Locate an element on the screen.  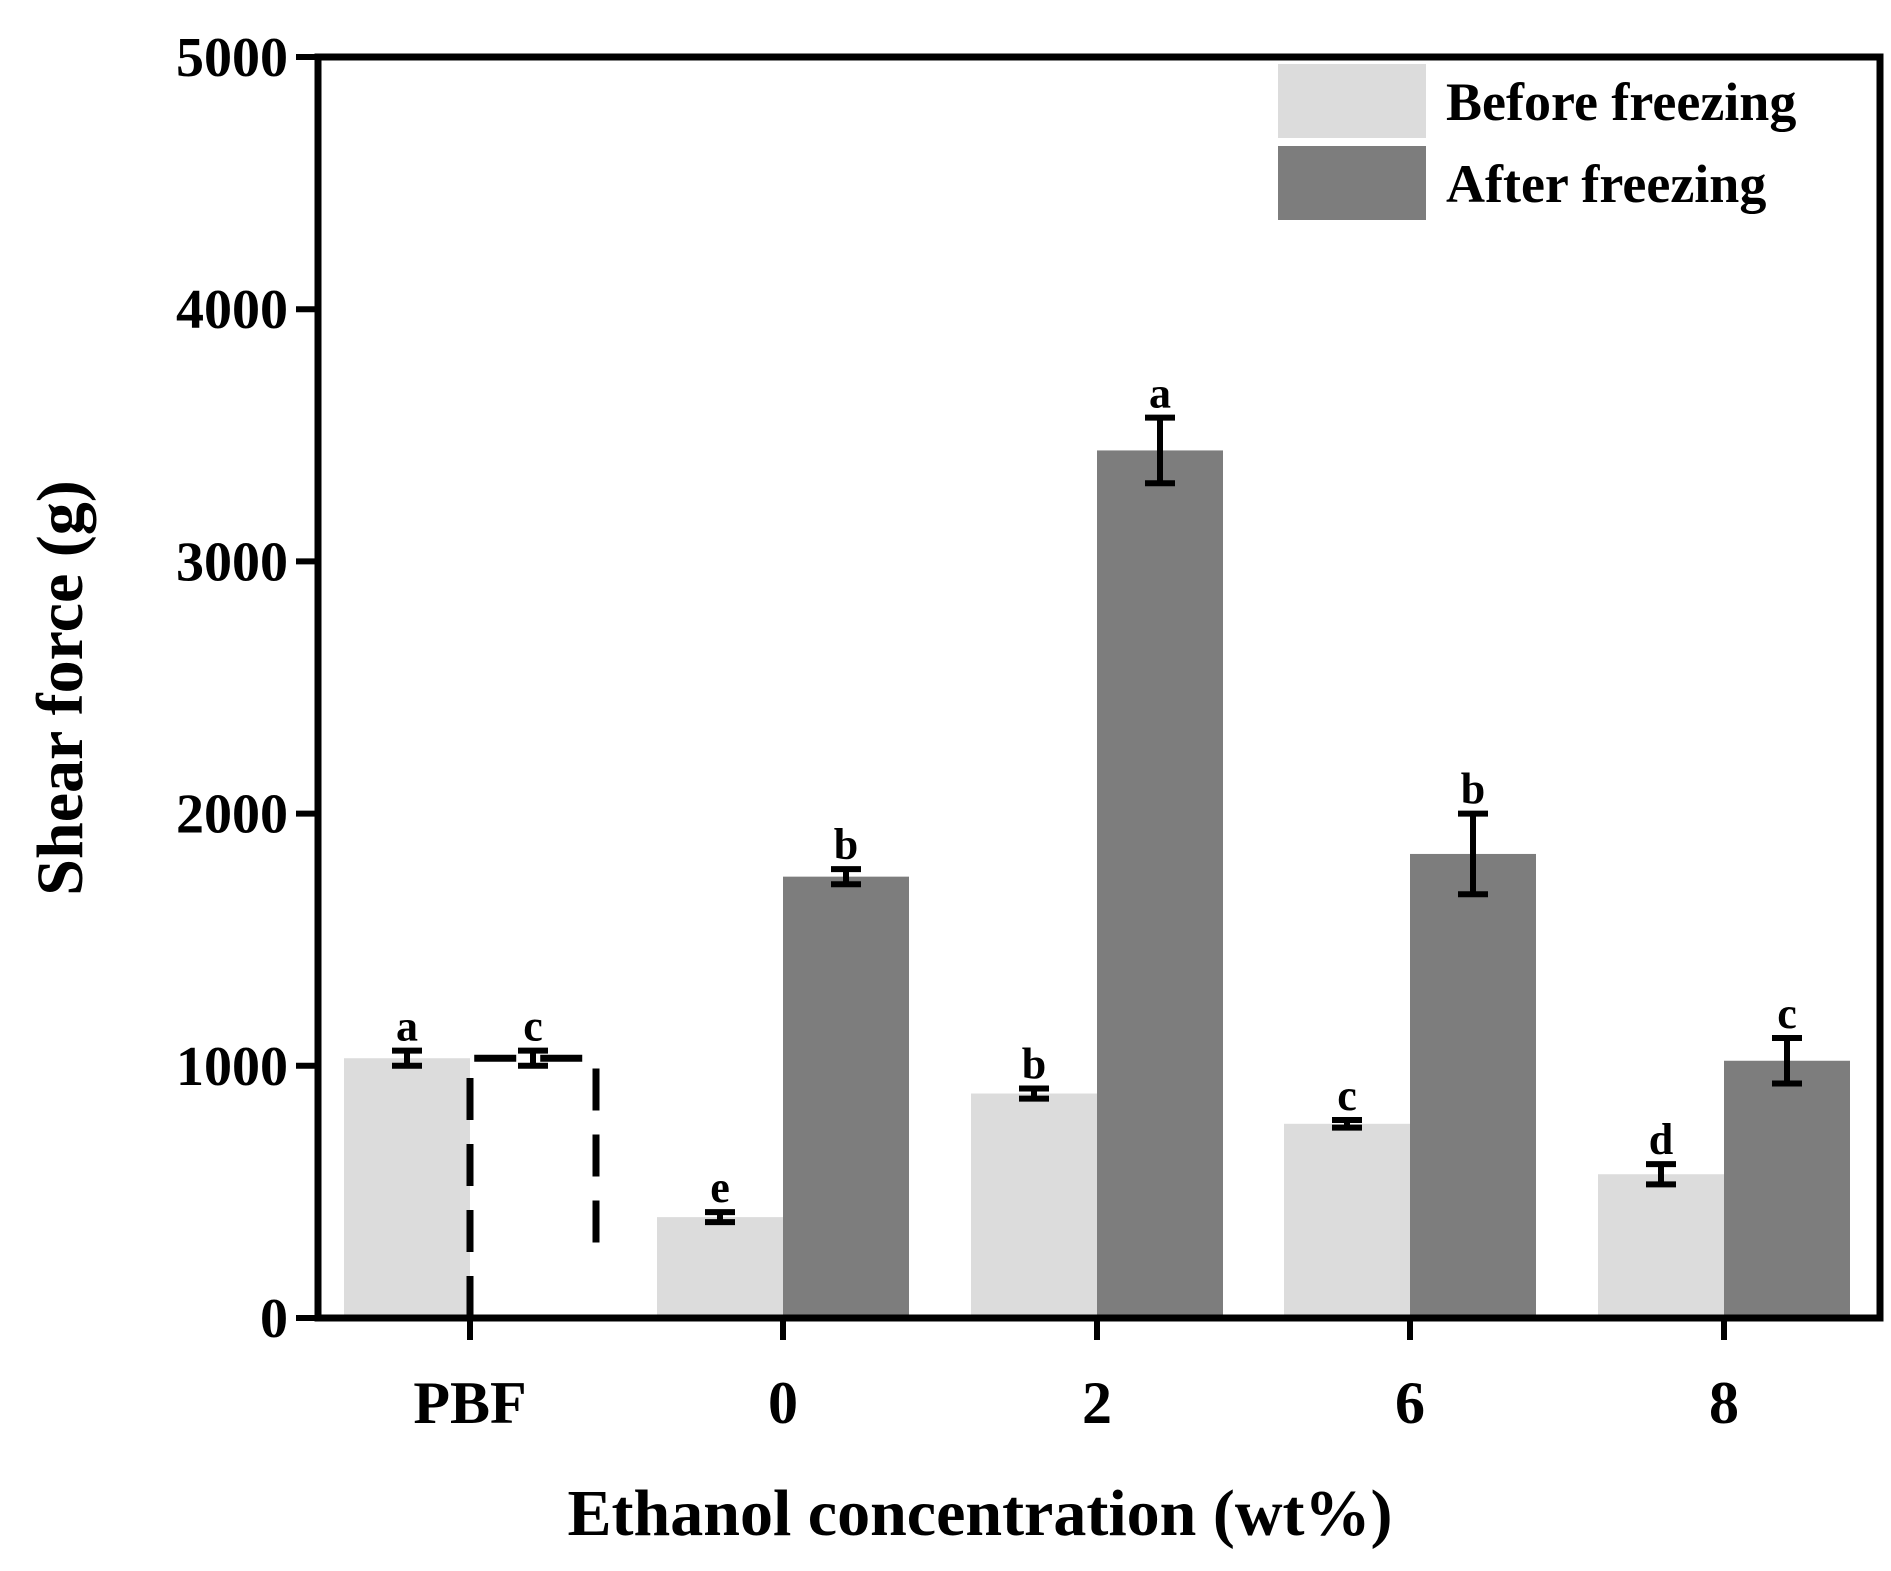
legend-label-after-freezing: After freezing is located at coordinates (1606, 184).